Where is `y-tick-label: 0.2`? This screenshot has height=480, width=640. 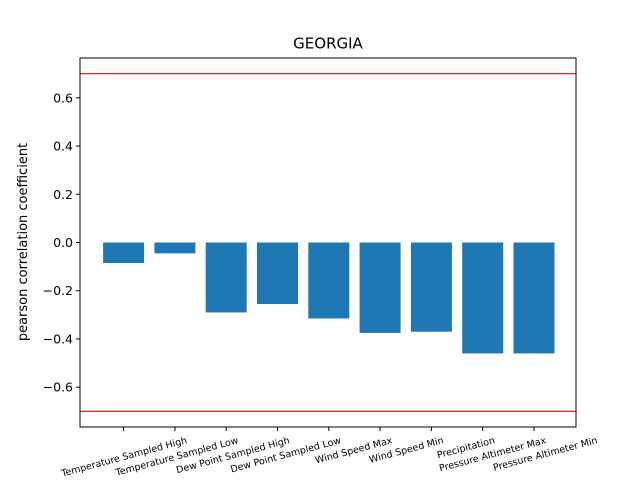 y-tick-label: 0.2 is located at coordinates (63, 194).